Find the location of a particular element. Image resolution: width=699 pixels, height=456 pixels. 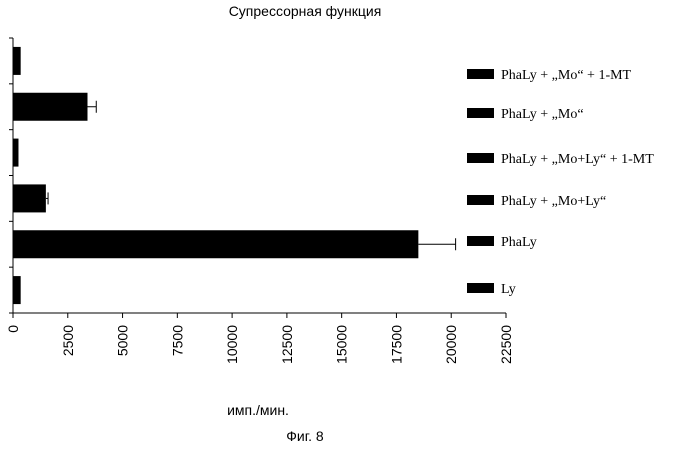

x-tick-label: 5000 is located at coordinates (123, 340).